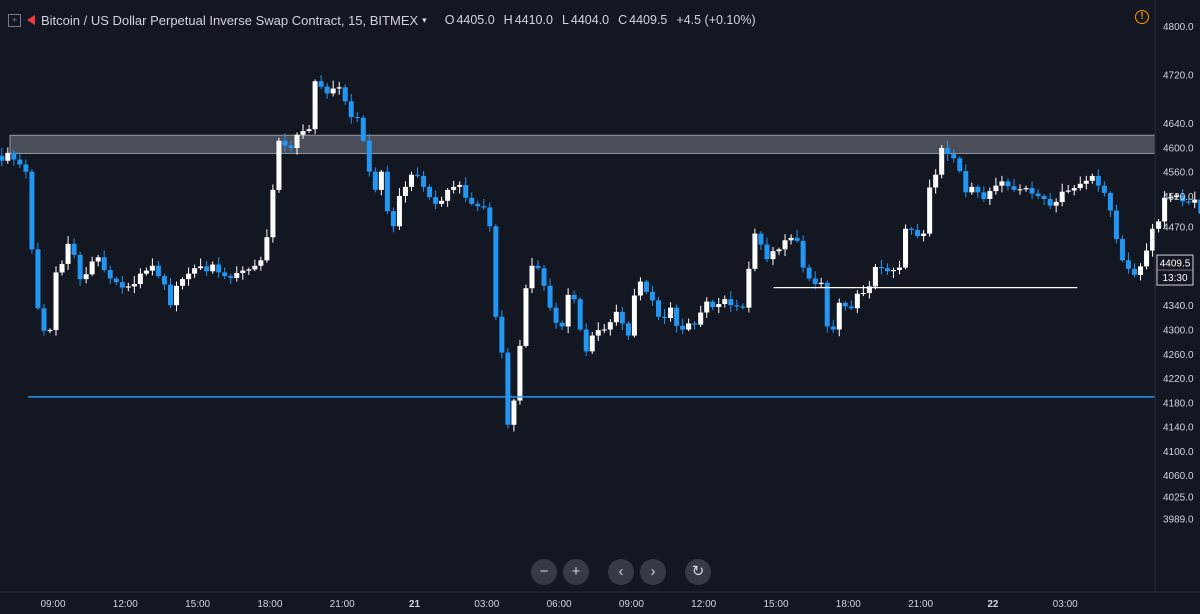 The width and height of the screenshot is (1200, 614). What do you see at coordinates (1178, 497) in the screenshot?
I see `price-tick-label: 4025.0` at bounding box center [1178, 497].